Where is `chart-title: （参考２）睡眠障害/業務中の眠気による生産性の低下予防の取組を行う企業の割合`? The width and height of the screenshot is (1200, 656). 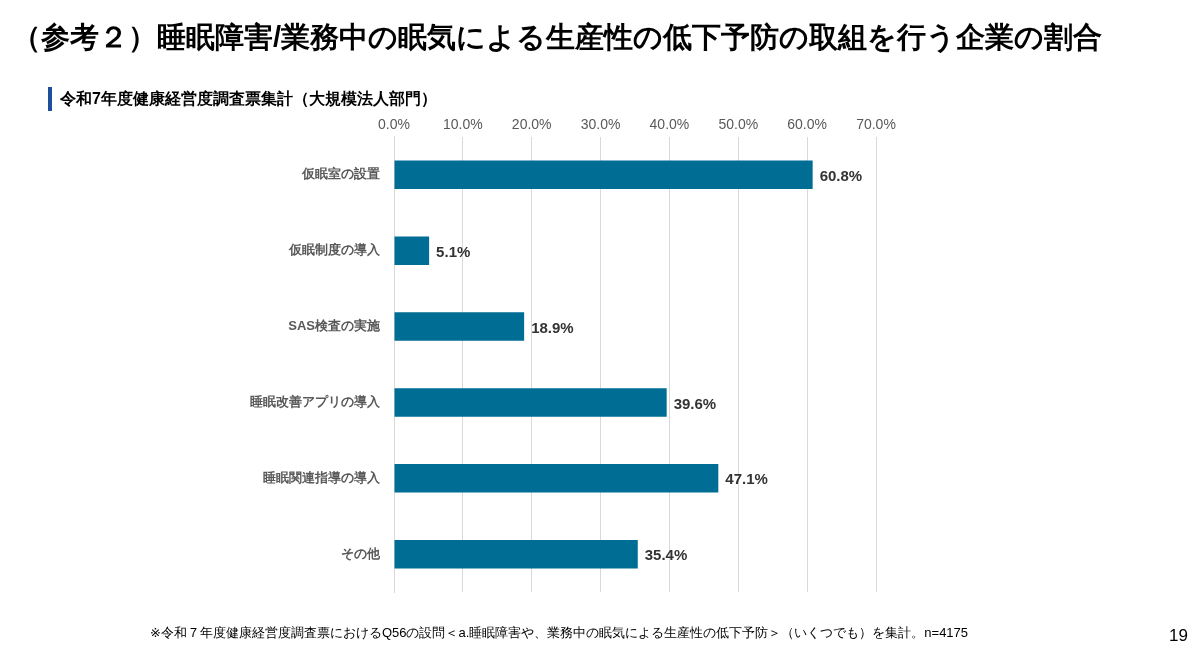 chart-title: （参考２）睡眠障害/業務中の眠気による生産性の低下予防の取組を行う企業の割合 is located at coordinates (557, 37).